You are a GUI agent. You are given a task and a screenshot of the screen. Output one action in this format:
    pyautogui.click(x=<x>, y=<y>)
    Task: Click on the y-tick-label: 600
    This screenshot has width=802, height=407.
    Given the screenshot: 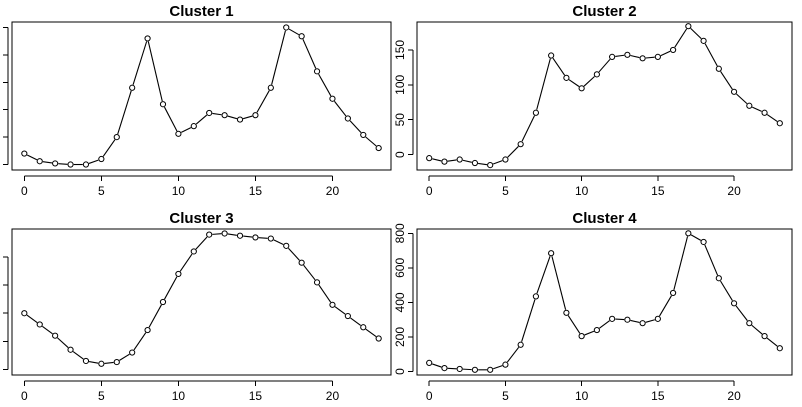 What is the action you would take?
    pyautogui.click(x=400, y=268)
    